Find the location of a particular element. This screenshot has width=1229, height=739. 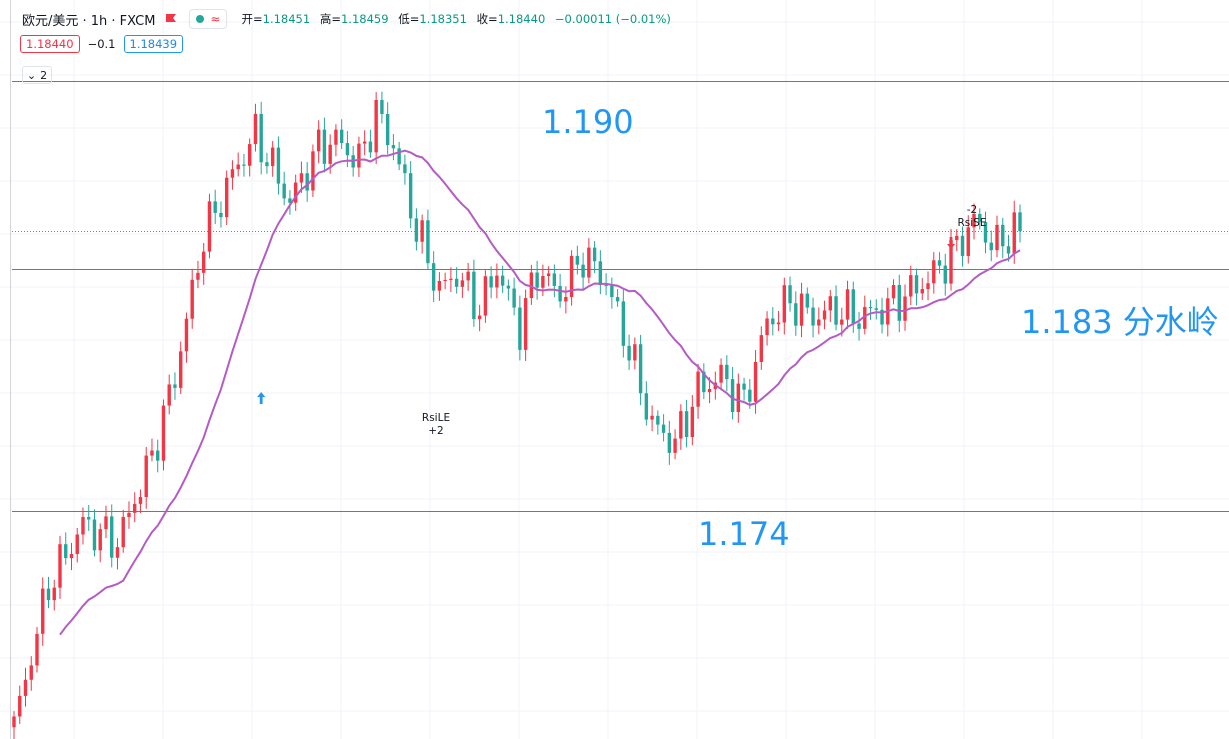

chevron-down-icon: ⌄ is located at coordinates (31, 75).